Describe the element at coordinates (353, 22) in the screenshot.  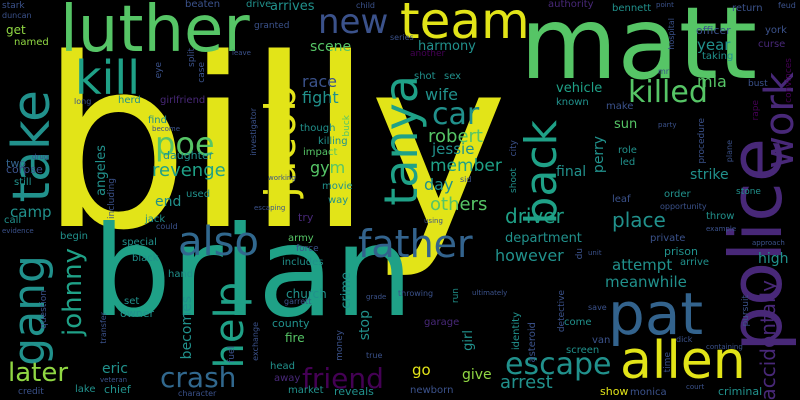
I see `word-new: new` at that location.